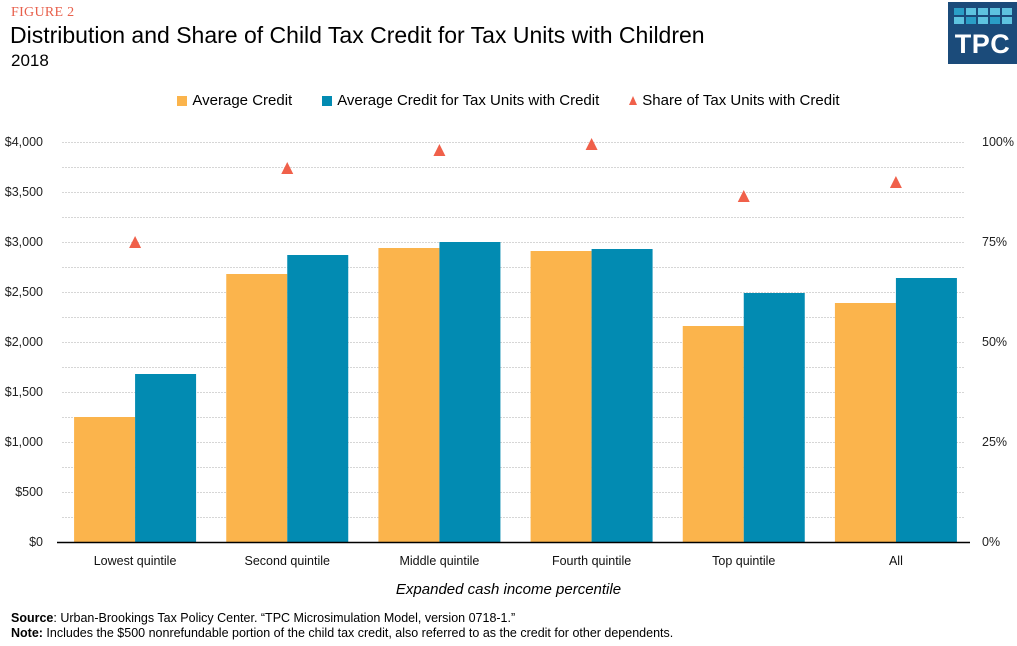 The height and width of the screenshot is (646, 1017). I want to click on y-tick-label: $3,000, so click(24, 242).